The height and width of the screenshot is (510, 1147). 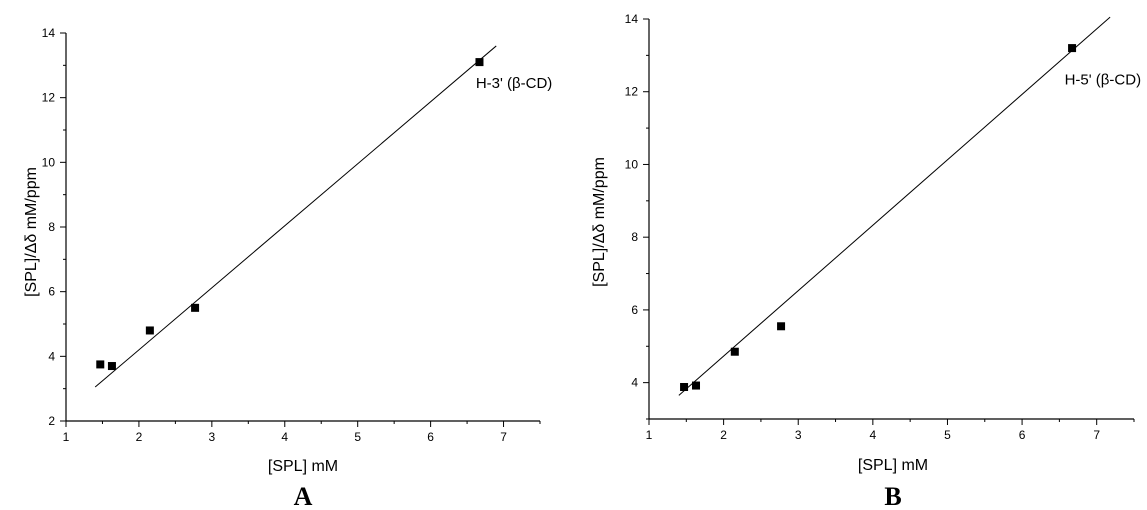 What do you see at coordinates (892, 496) in the screenshot?
I see `panel-label: B` at bounding box center [892, 496].